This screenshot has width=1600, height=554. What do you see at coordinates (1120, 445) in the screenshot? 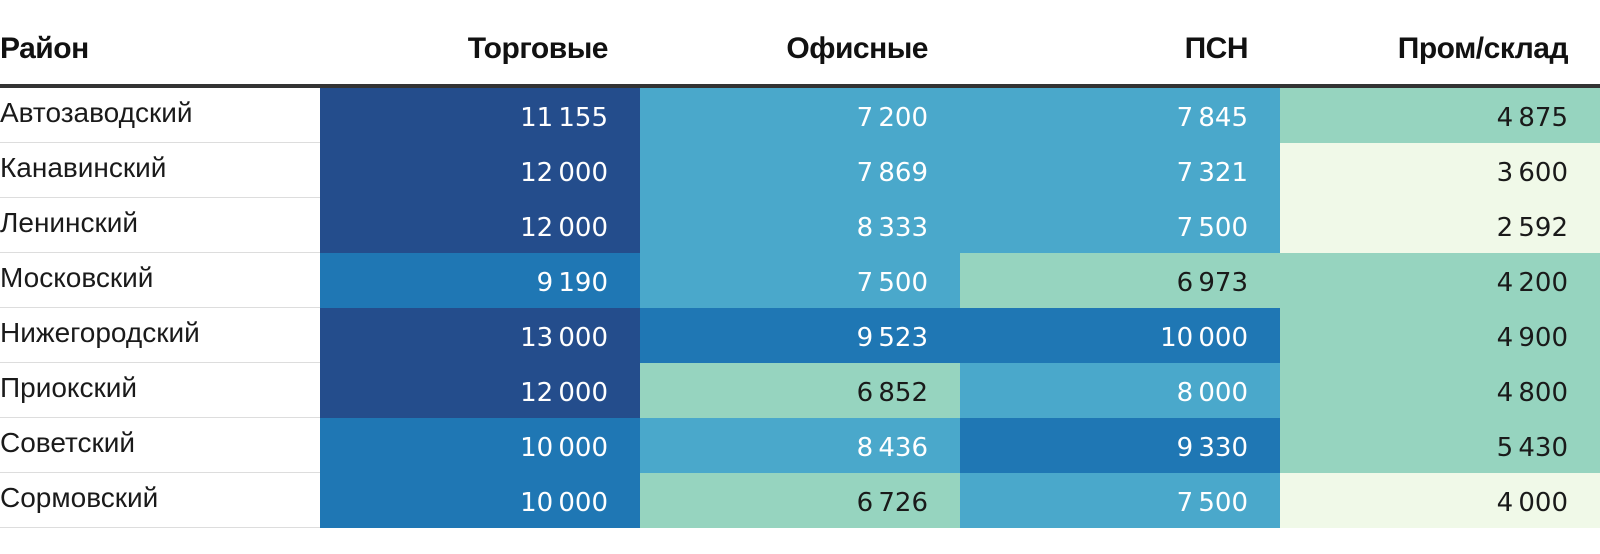
I see `heat-cell-psn: 9 330` at bounding box center [1120, 445].